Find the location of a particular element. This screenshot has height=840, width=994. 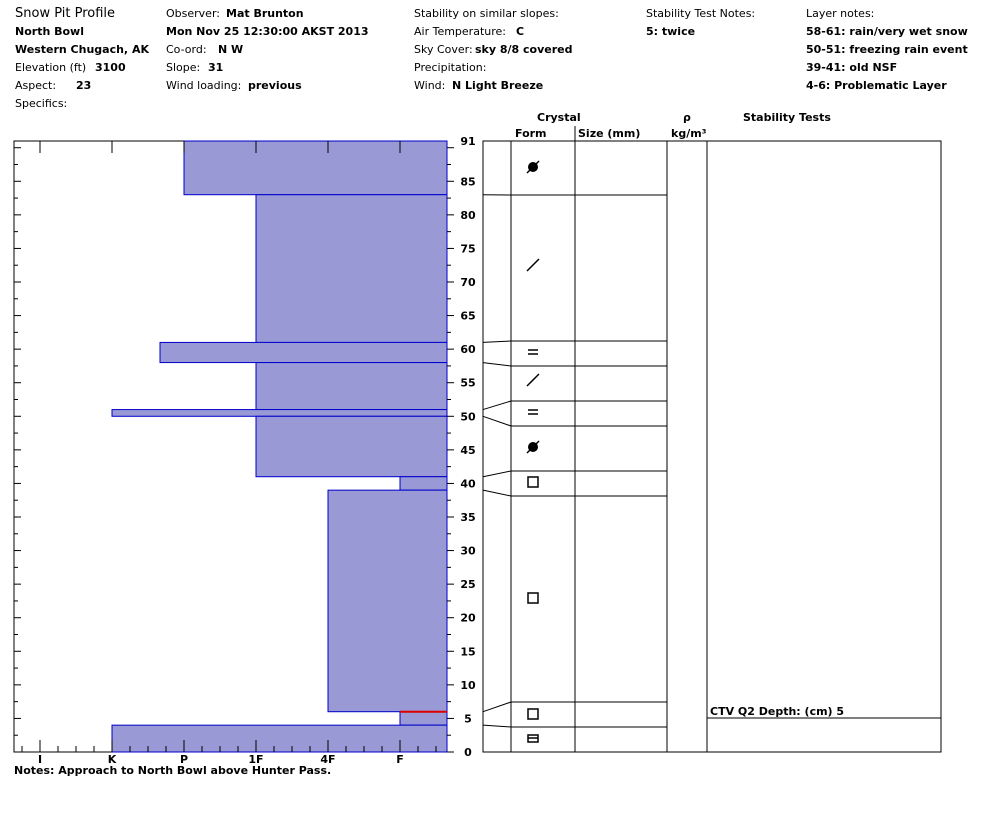

specifics-label: Specifics: is located at coordinates (41, 103).